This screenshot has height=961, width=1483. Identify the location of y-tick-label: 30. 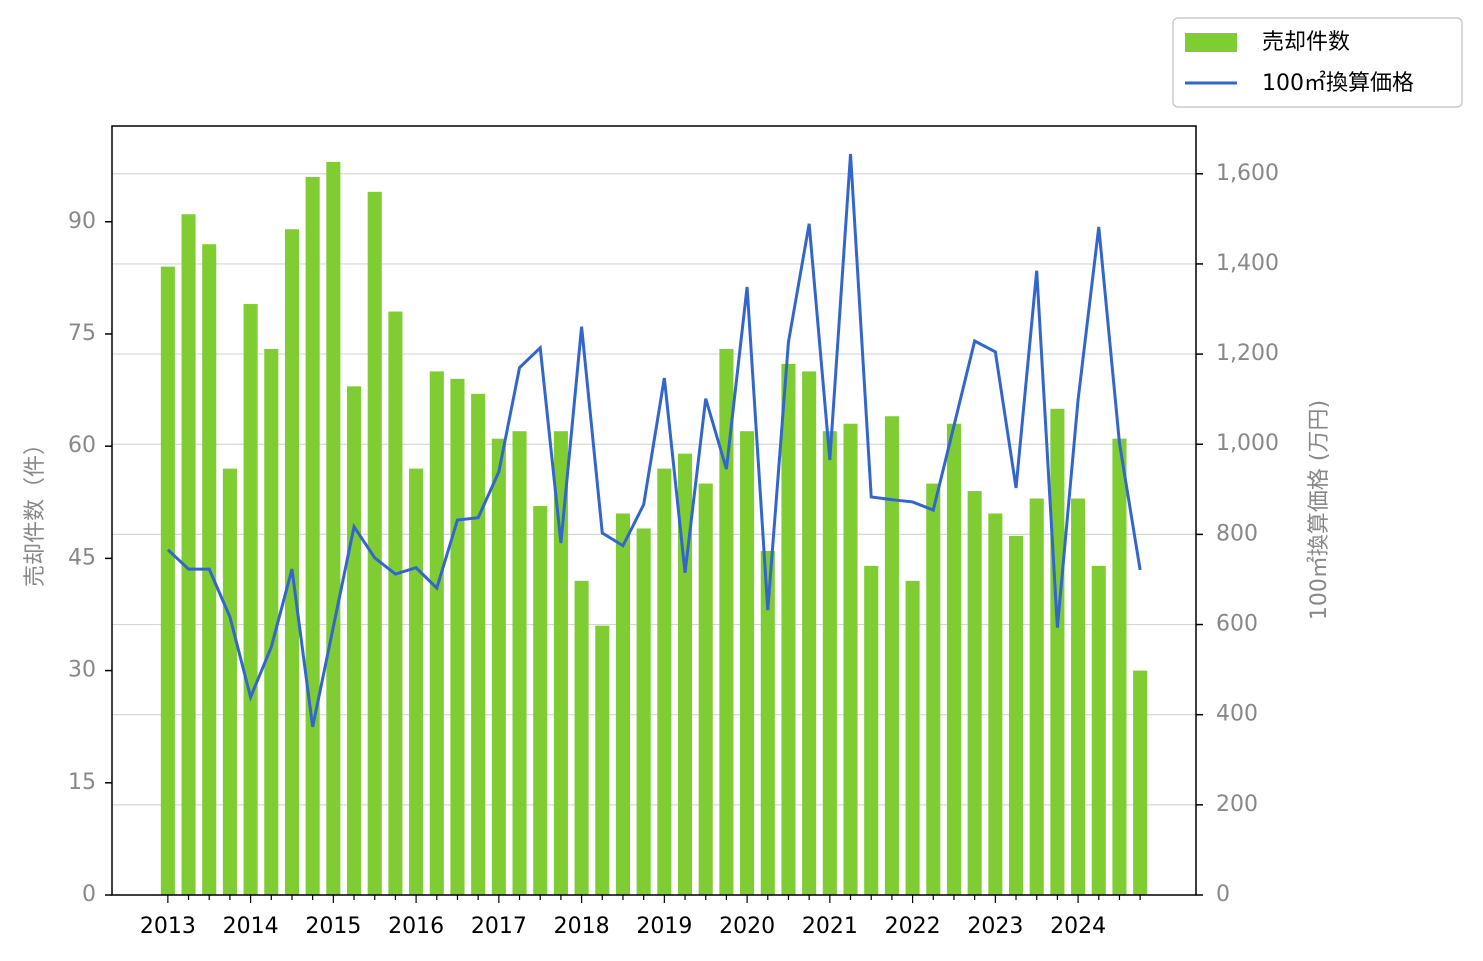
(82, 670).